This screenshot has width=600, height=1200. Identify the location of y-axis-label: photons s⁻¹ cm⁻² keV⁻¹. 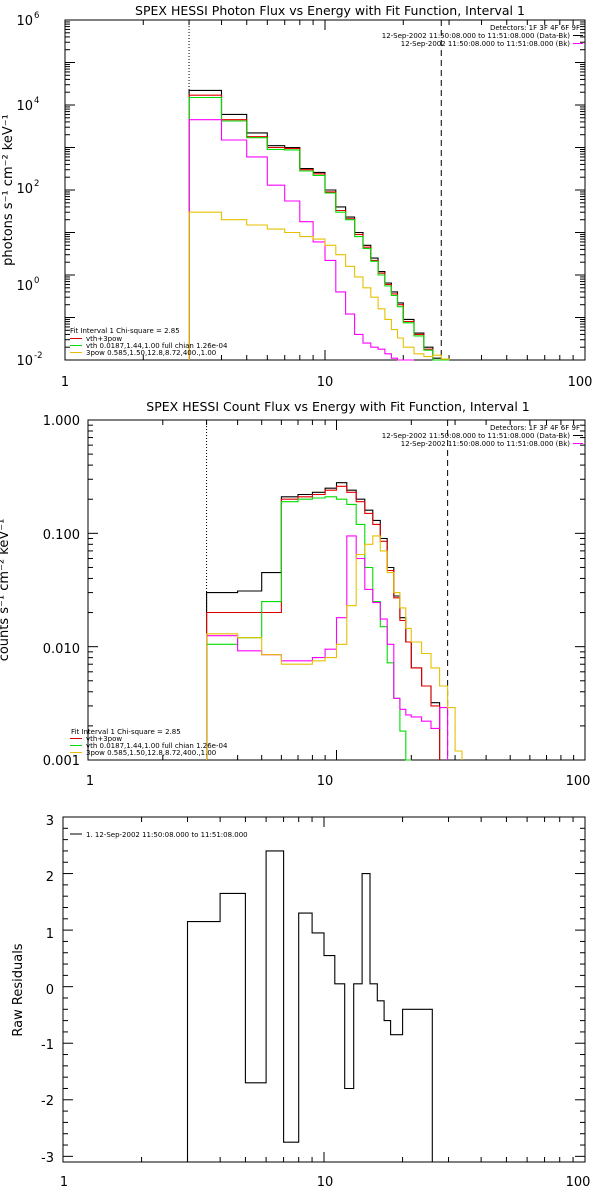
(8, 190).